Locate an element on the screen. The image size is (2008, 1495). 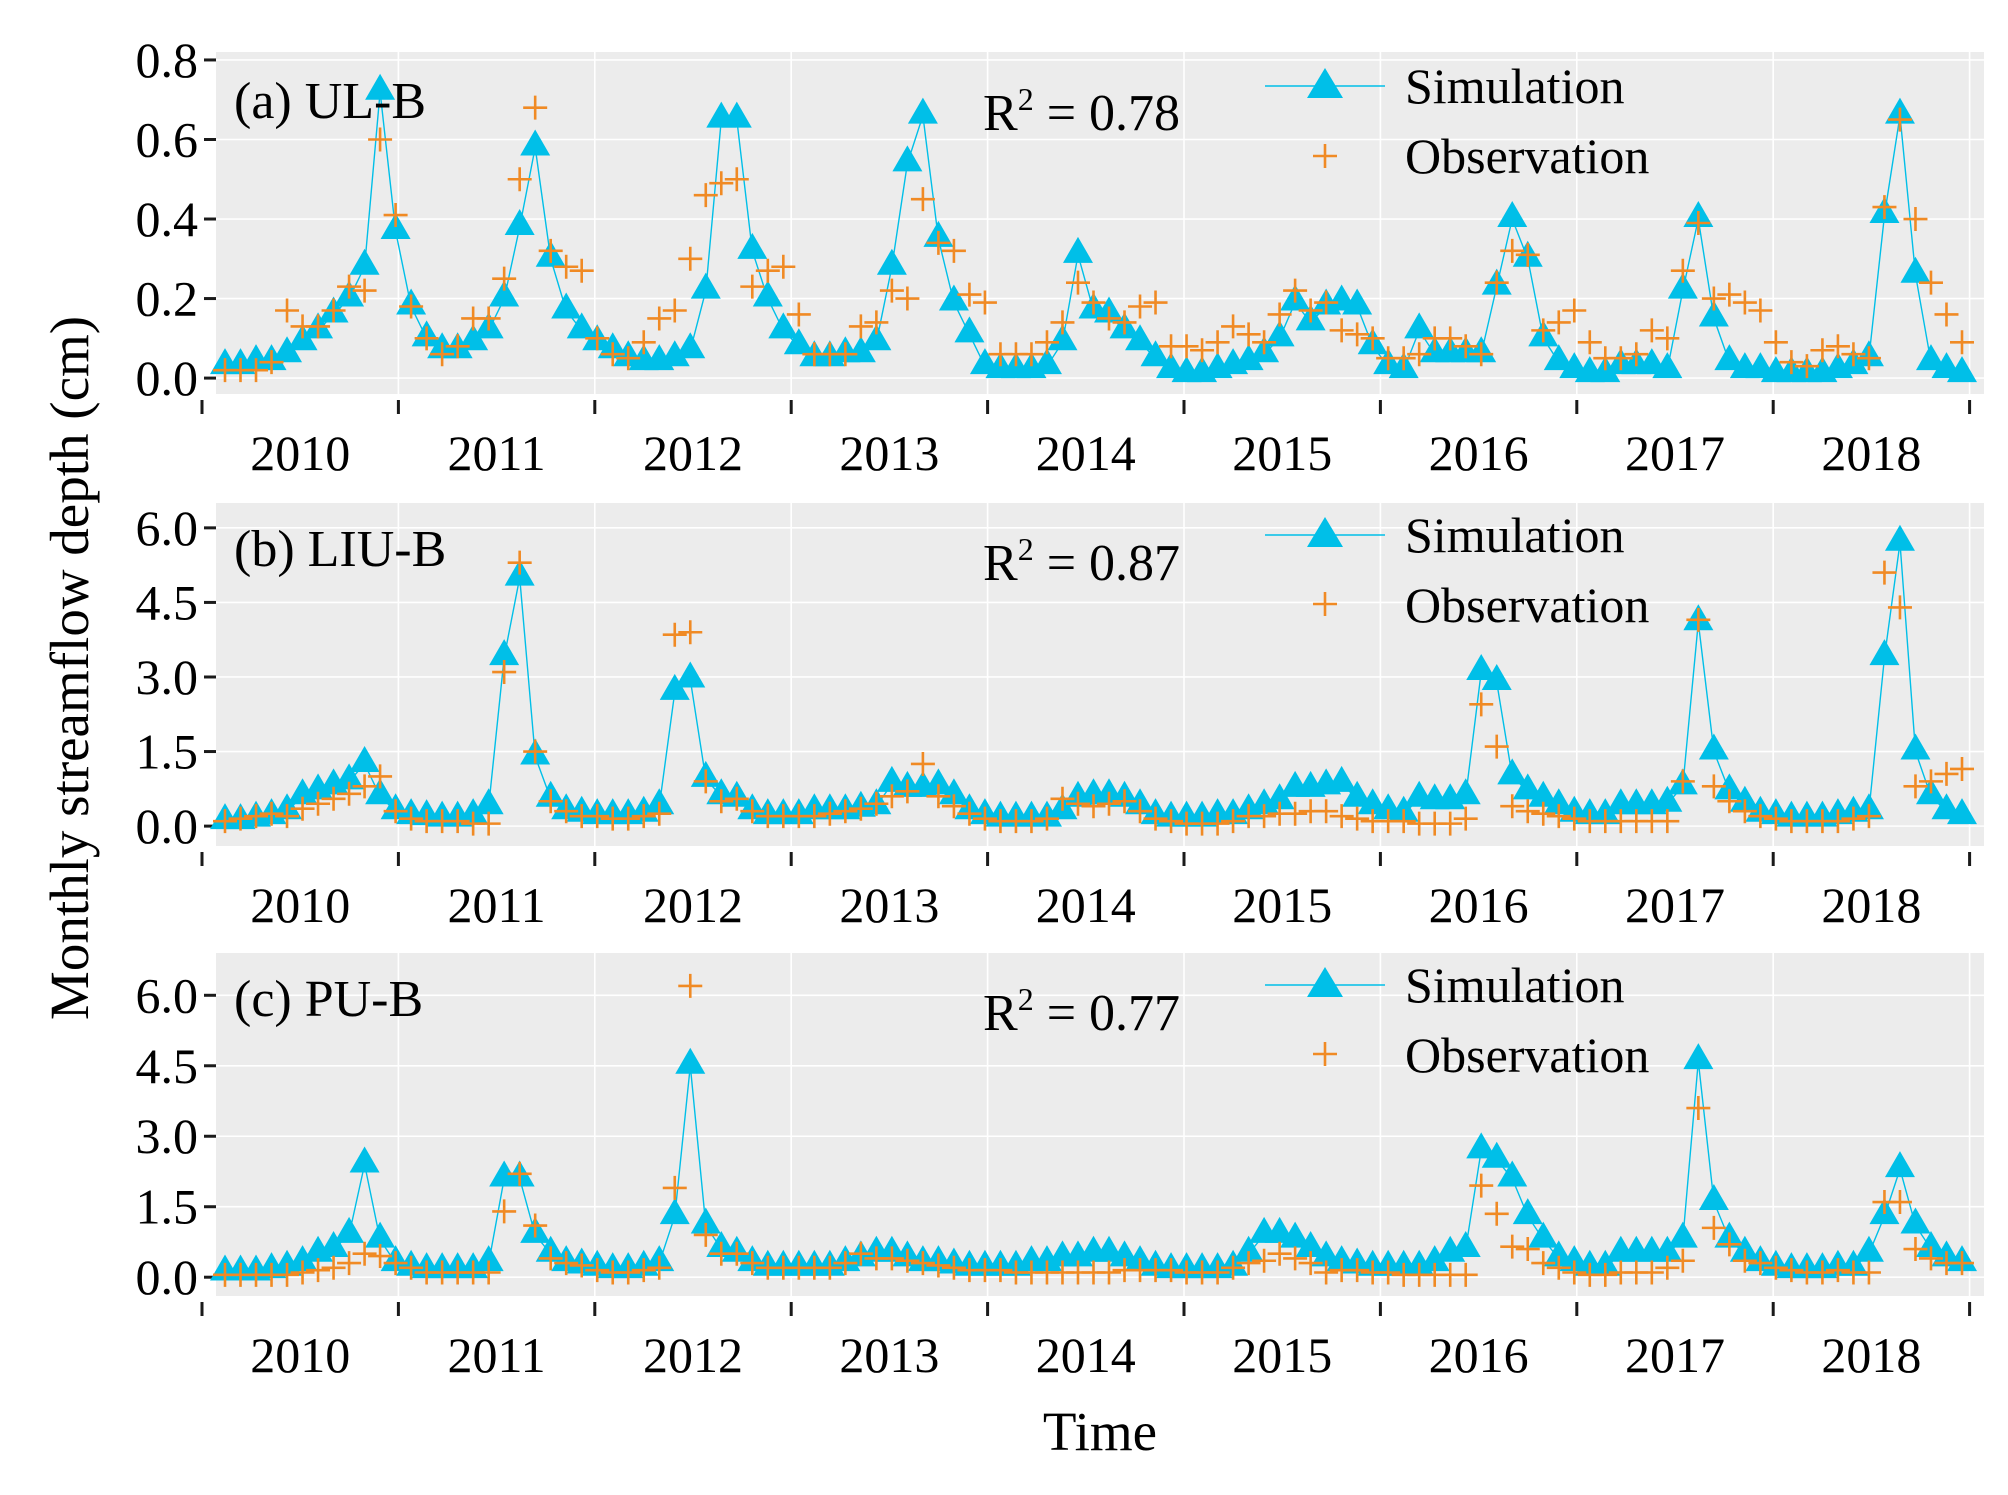
panel-b-x-tick-label: 2013 is located at coordinates (889, 905).